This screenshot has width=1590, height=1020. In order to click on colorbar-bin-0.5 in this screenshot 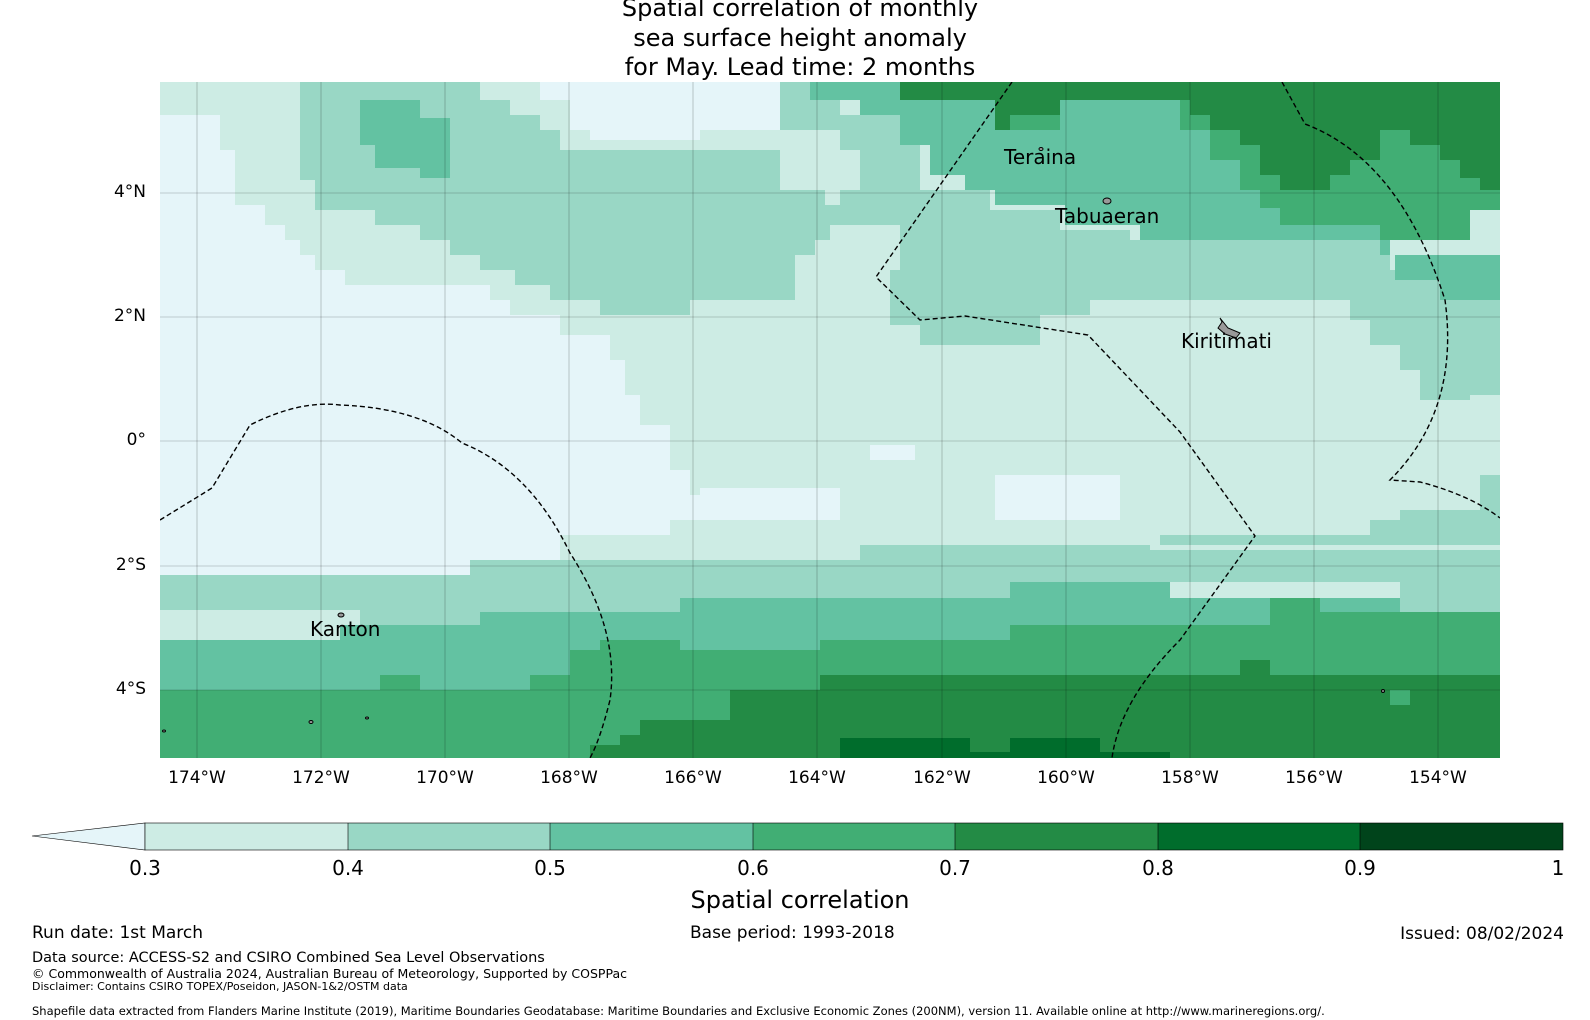, I will do `click(651, 836)`.